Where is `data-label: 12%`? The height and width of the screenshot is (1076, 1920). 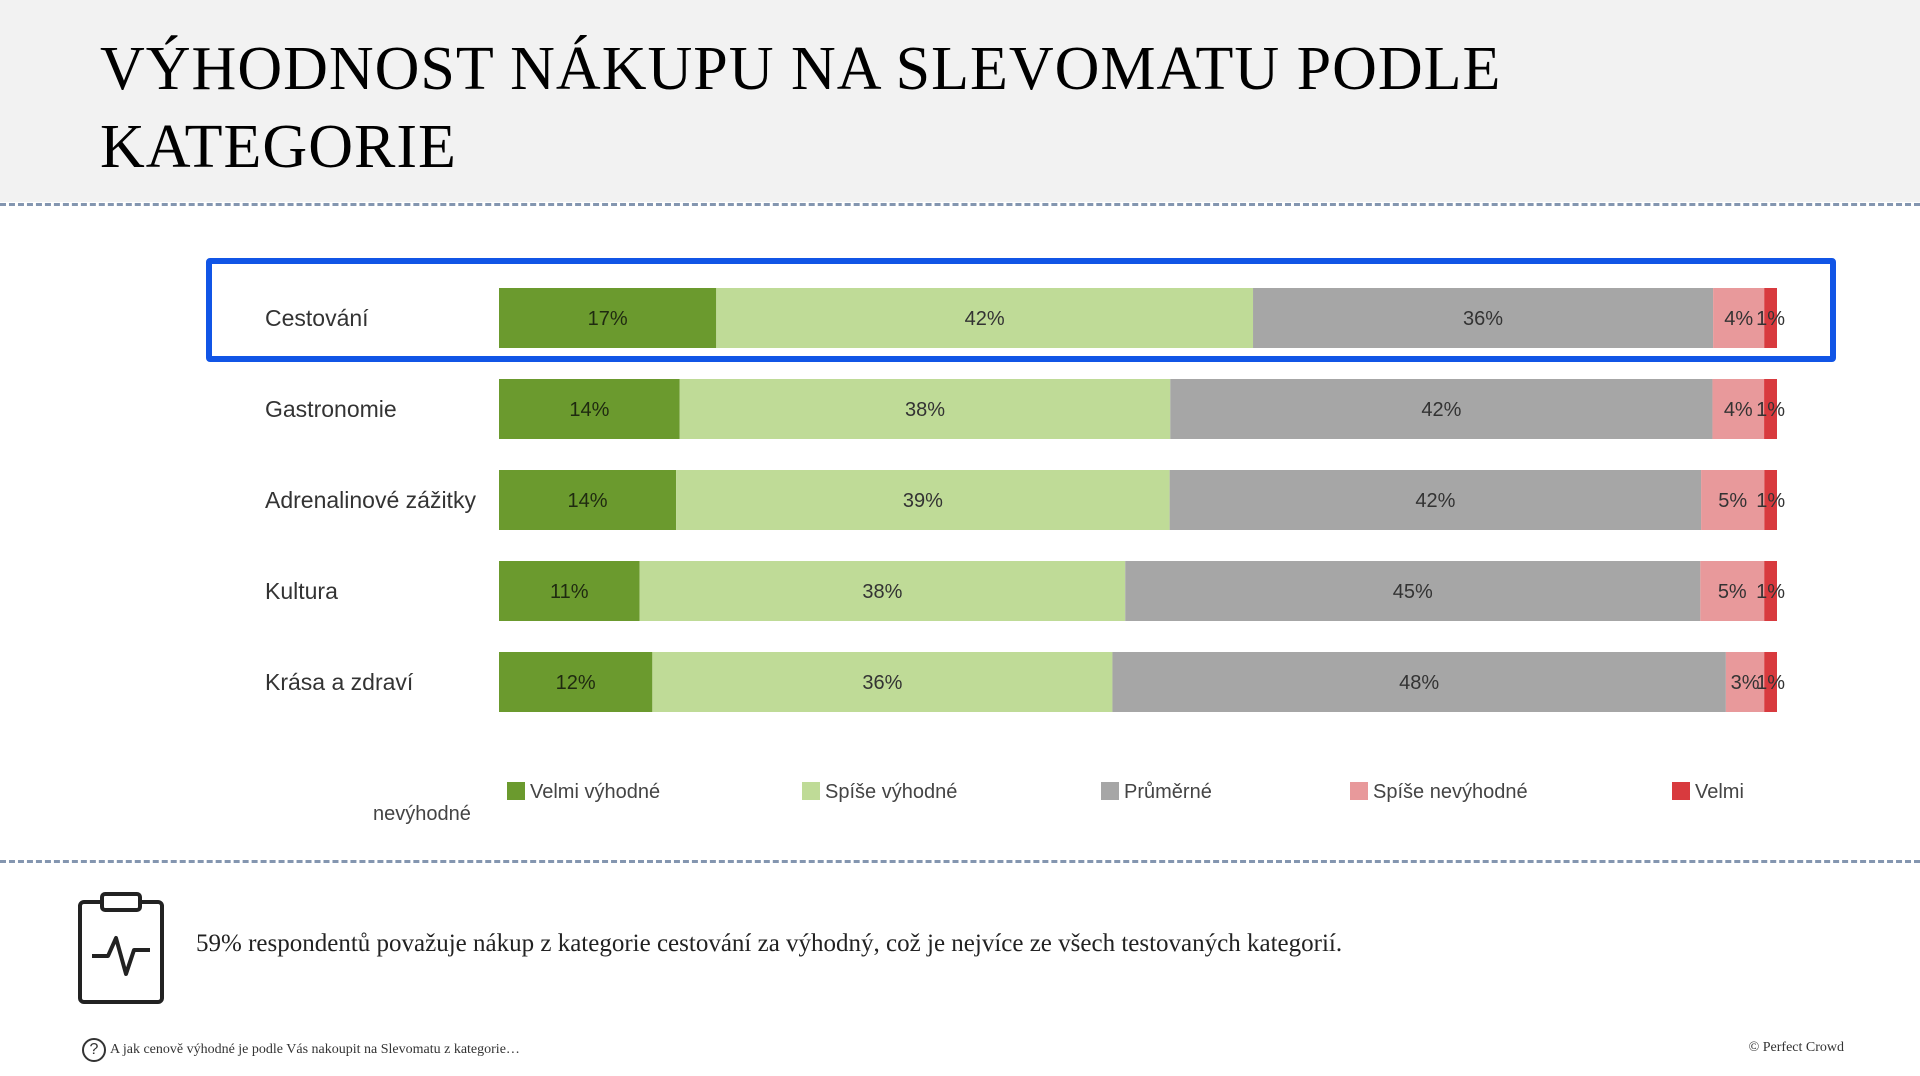
data-label: 12% is located at coordinates (576, 683).